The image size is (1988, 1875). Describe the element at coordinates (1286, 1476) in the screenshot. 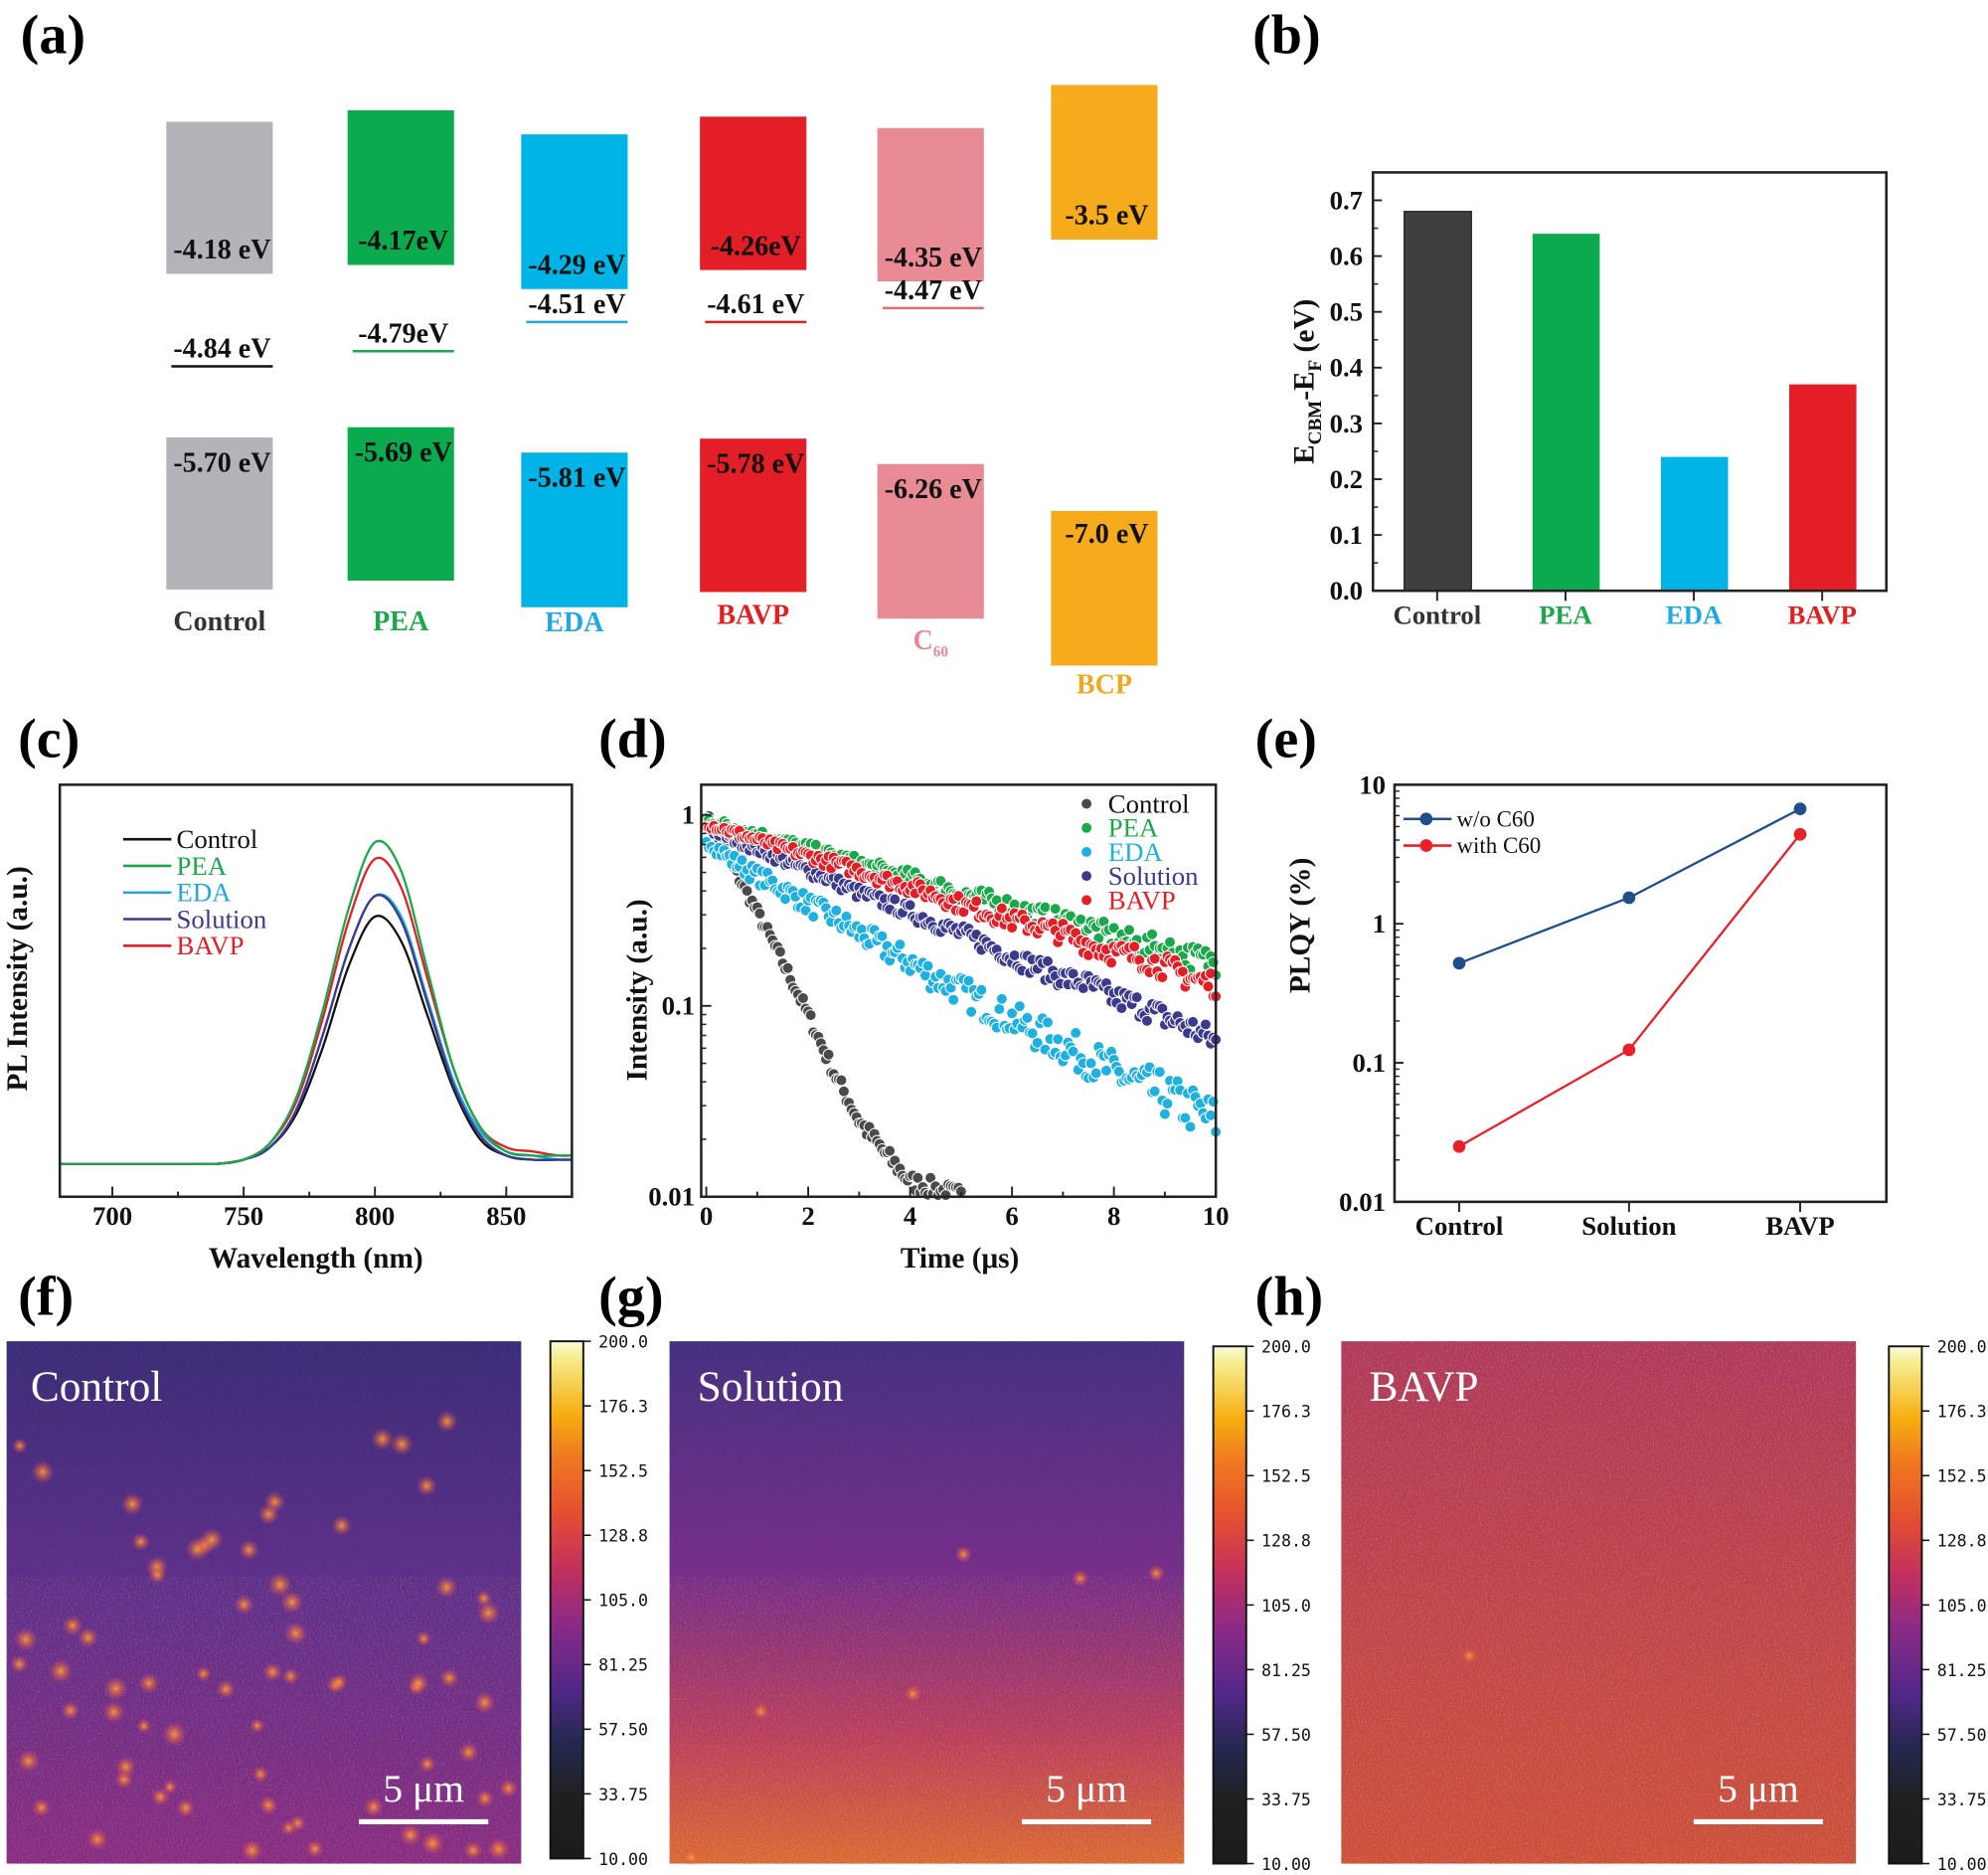

I see `colorbar-tick-label: 152.5` at that location.